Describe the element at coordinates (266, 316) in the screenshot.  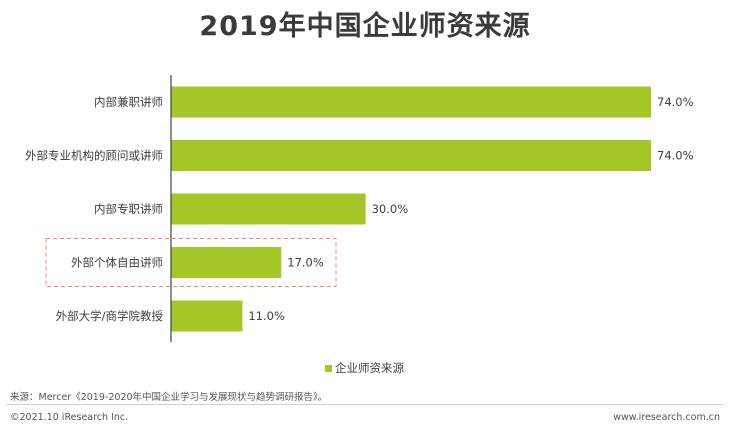
I see `data-label: 11.0%` at that location.